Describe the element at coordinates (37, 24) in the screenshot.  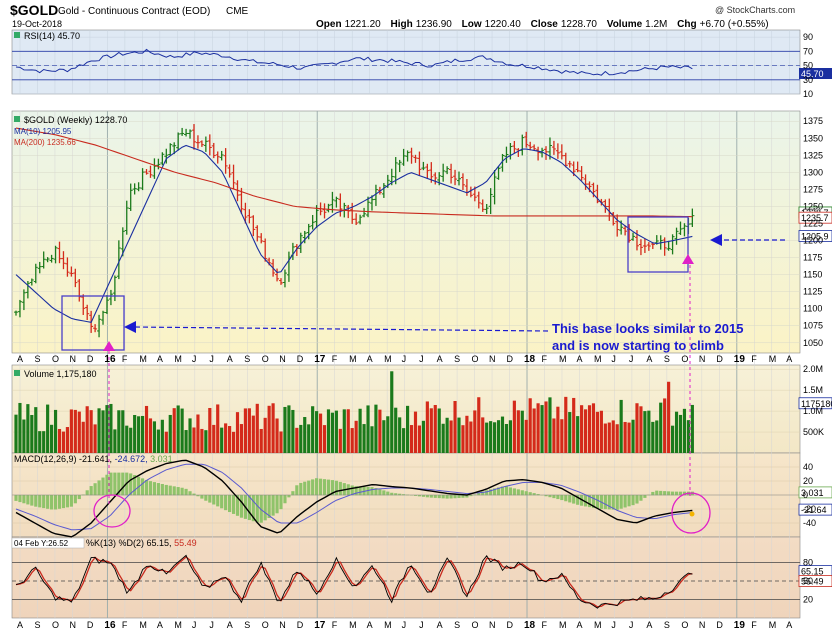
I see `chart-date: 19-Oct-2018` at that location.